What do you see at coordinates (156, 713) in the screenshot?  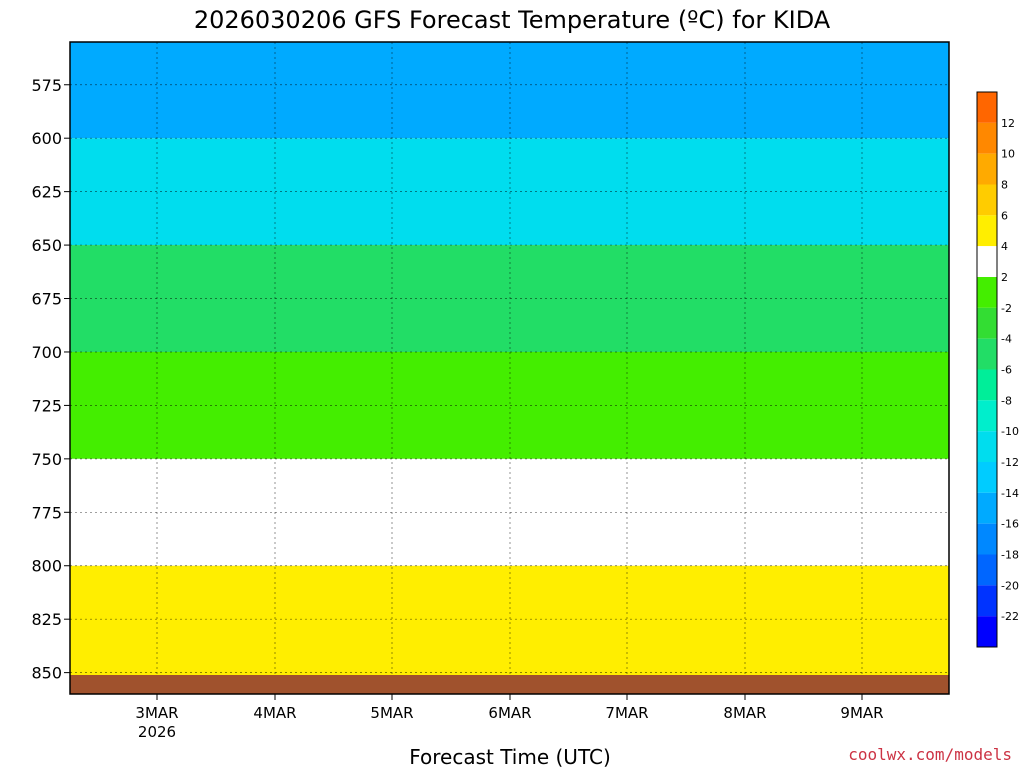 I see `x-tick-label: 3MAR` at bounding box center [156, 713].